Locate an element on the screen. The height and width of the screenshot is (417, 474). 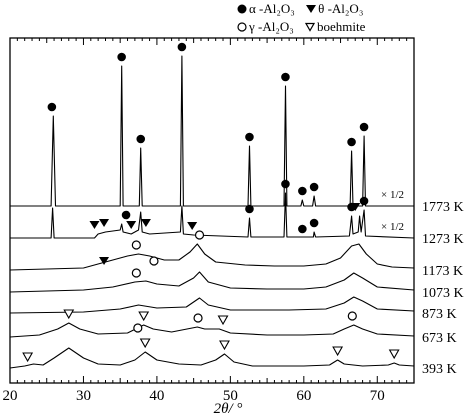
open-triangle-down-icon is located at coordinates (310, 27).